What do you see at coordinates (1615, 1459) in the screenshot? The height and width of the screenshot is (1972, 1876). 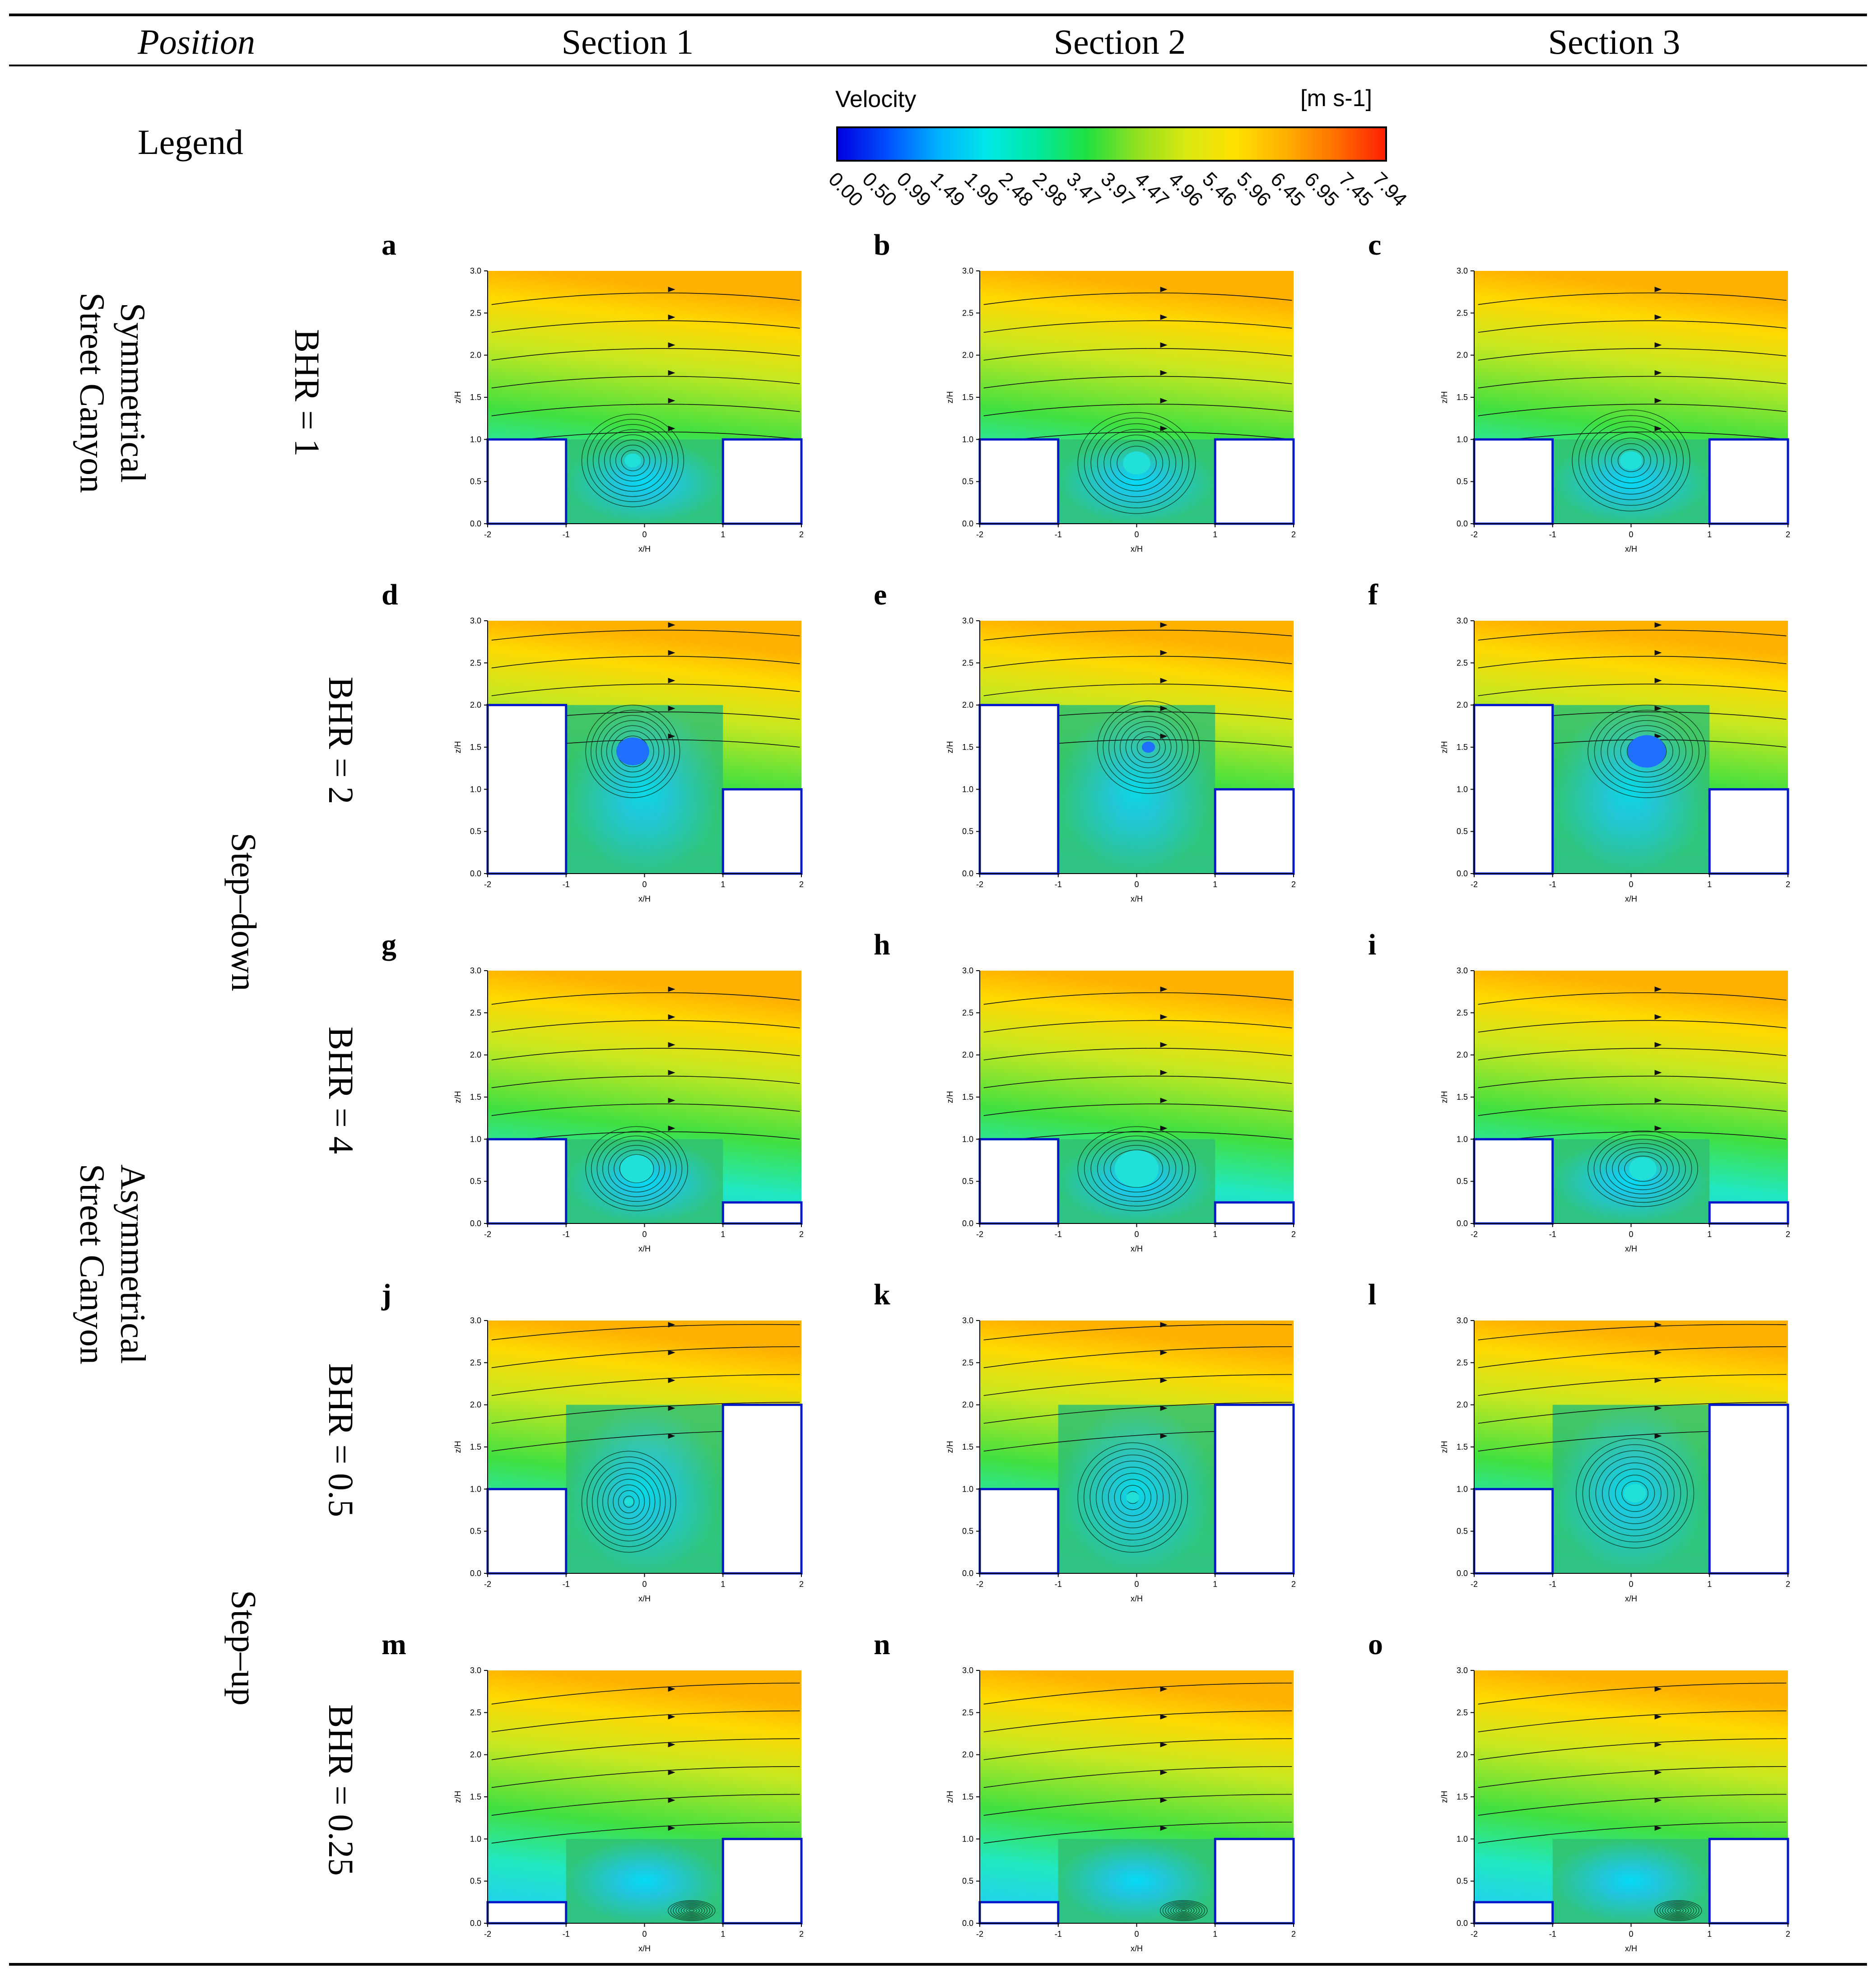 I see `flow-plot-l: 0.0 0.5 1.0 1.5 2.0 2.5 3.0 -2 -1 0 1 2 x/H z/H` at bounding box center [1615, 1459].